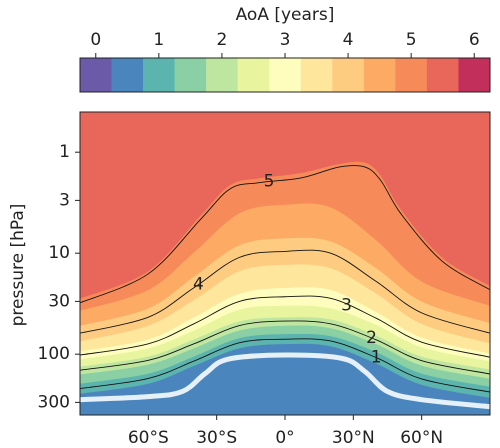 The width and height of the screenshot is (500, 448). Describe the element at coordinates (411, 40) in the screenshot. I see `colorbar-tick-label: 5` at that location.